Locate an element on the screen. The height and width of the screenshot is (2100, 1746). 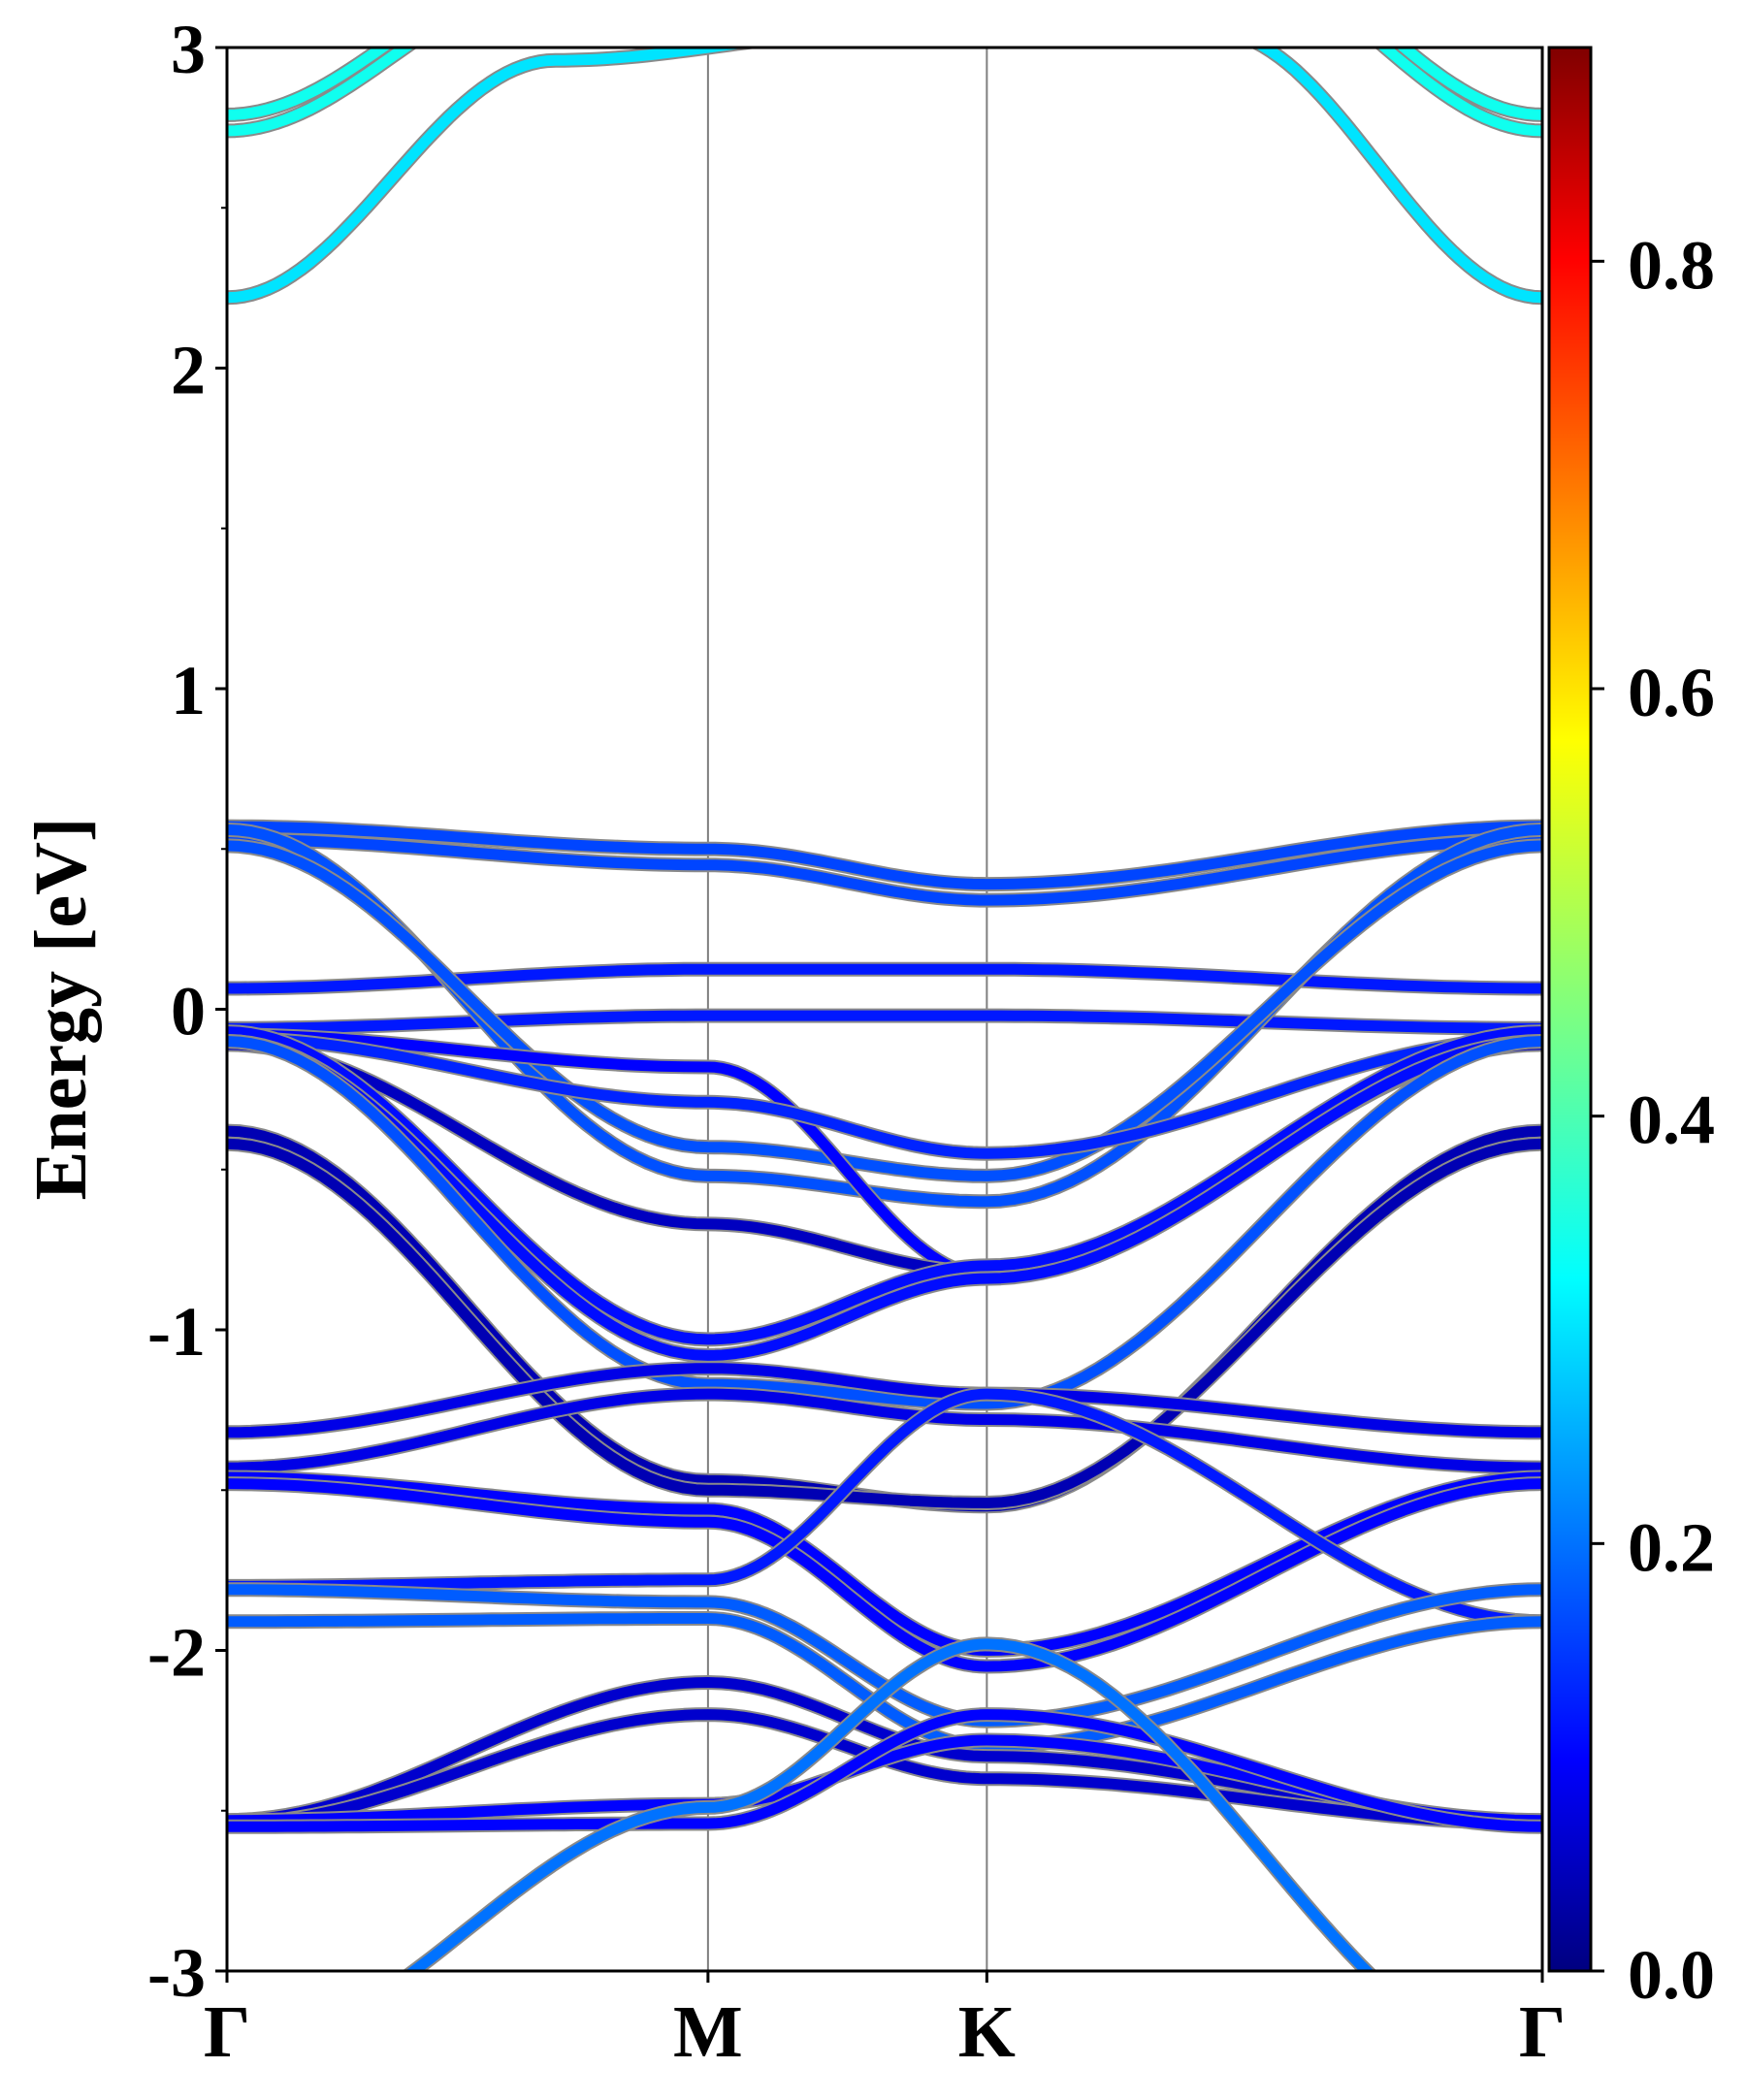
colorbar-tick-label: 0.6 is located at coordinates (1671, 692).